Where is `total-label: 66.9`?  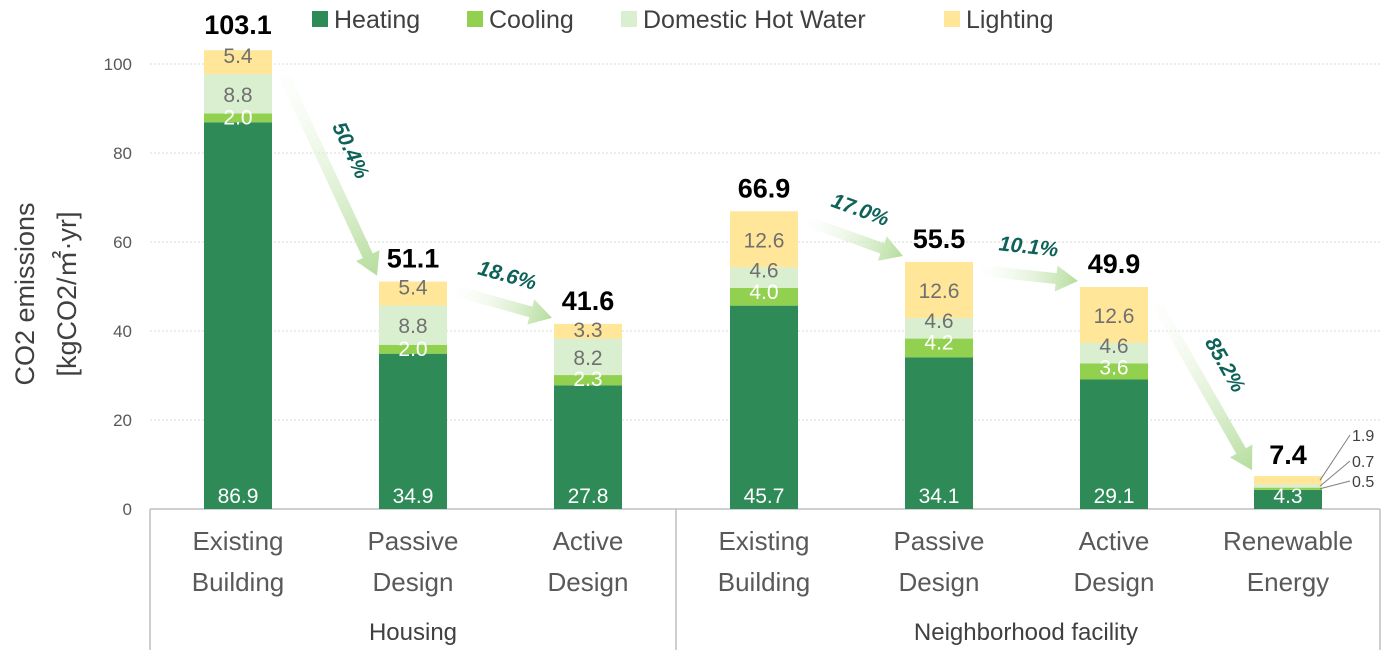 total-label: 66.9 is located at coordinates (764, 188).